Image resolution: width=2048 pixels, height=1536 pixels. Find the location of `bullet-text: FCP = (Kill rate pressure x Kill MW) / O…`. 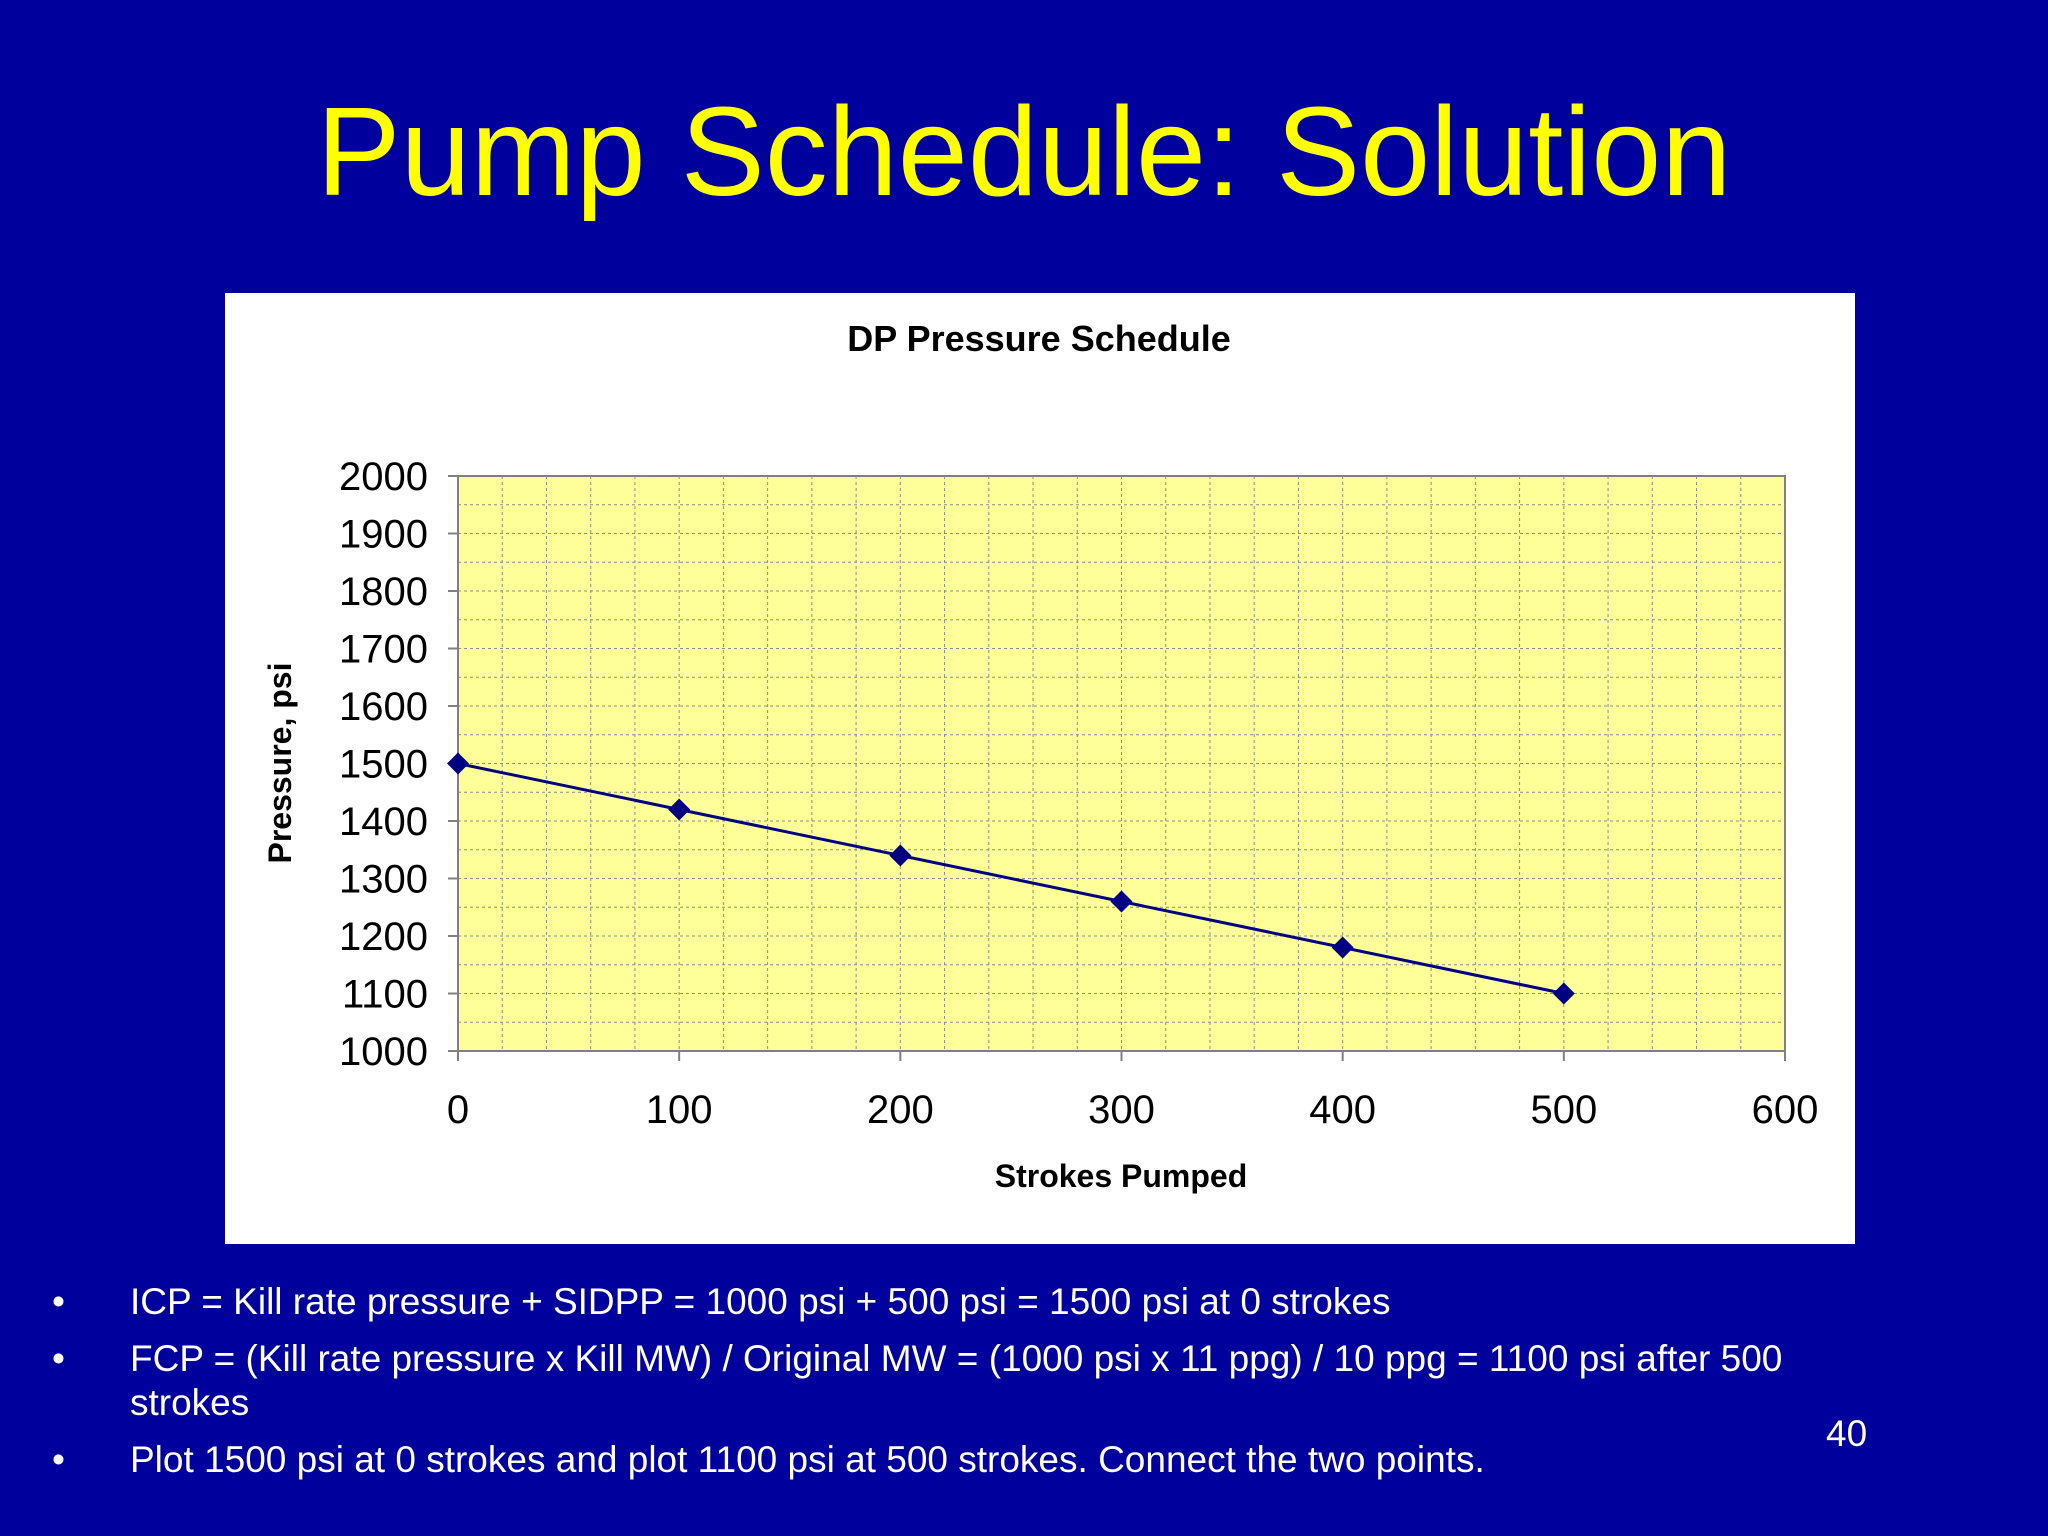

bullet-text: FCP = (Kill rate pressure x Kill MW) / O… is located at coordinates (956, 1380).